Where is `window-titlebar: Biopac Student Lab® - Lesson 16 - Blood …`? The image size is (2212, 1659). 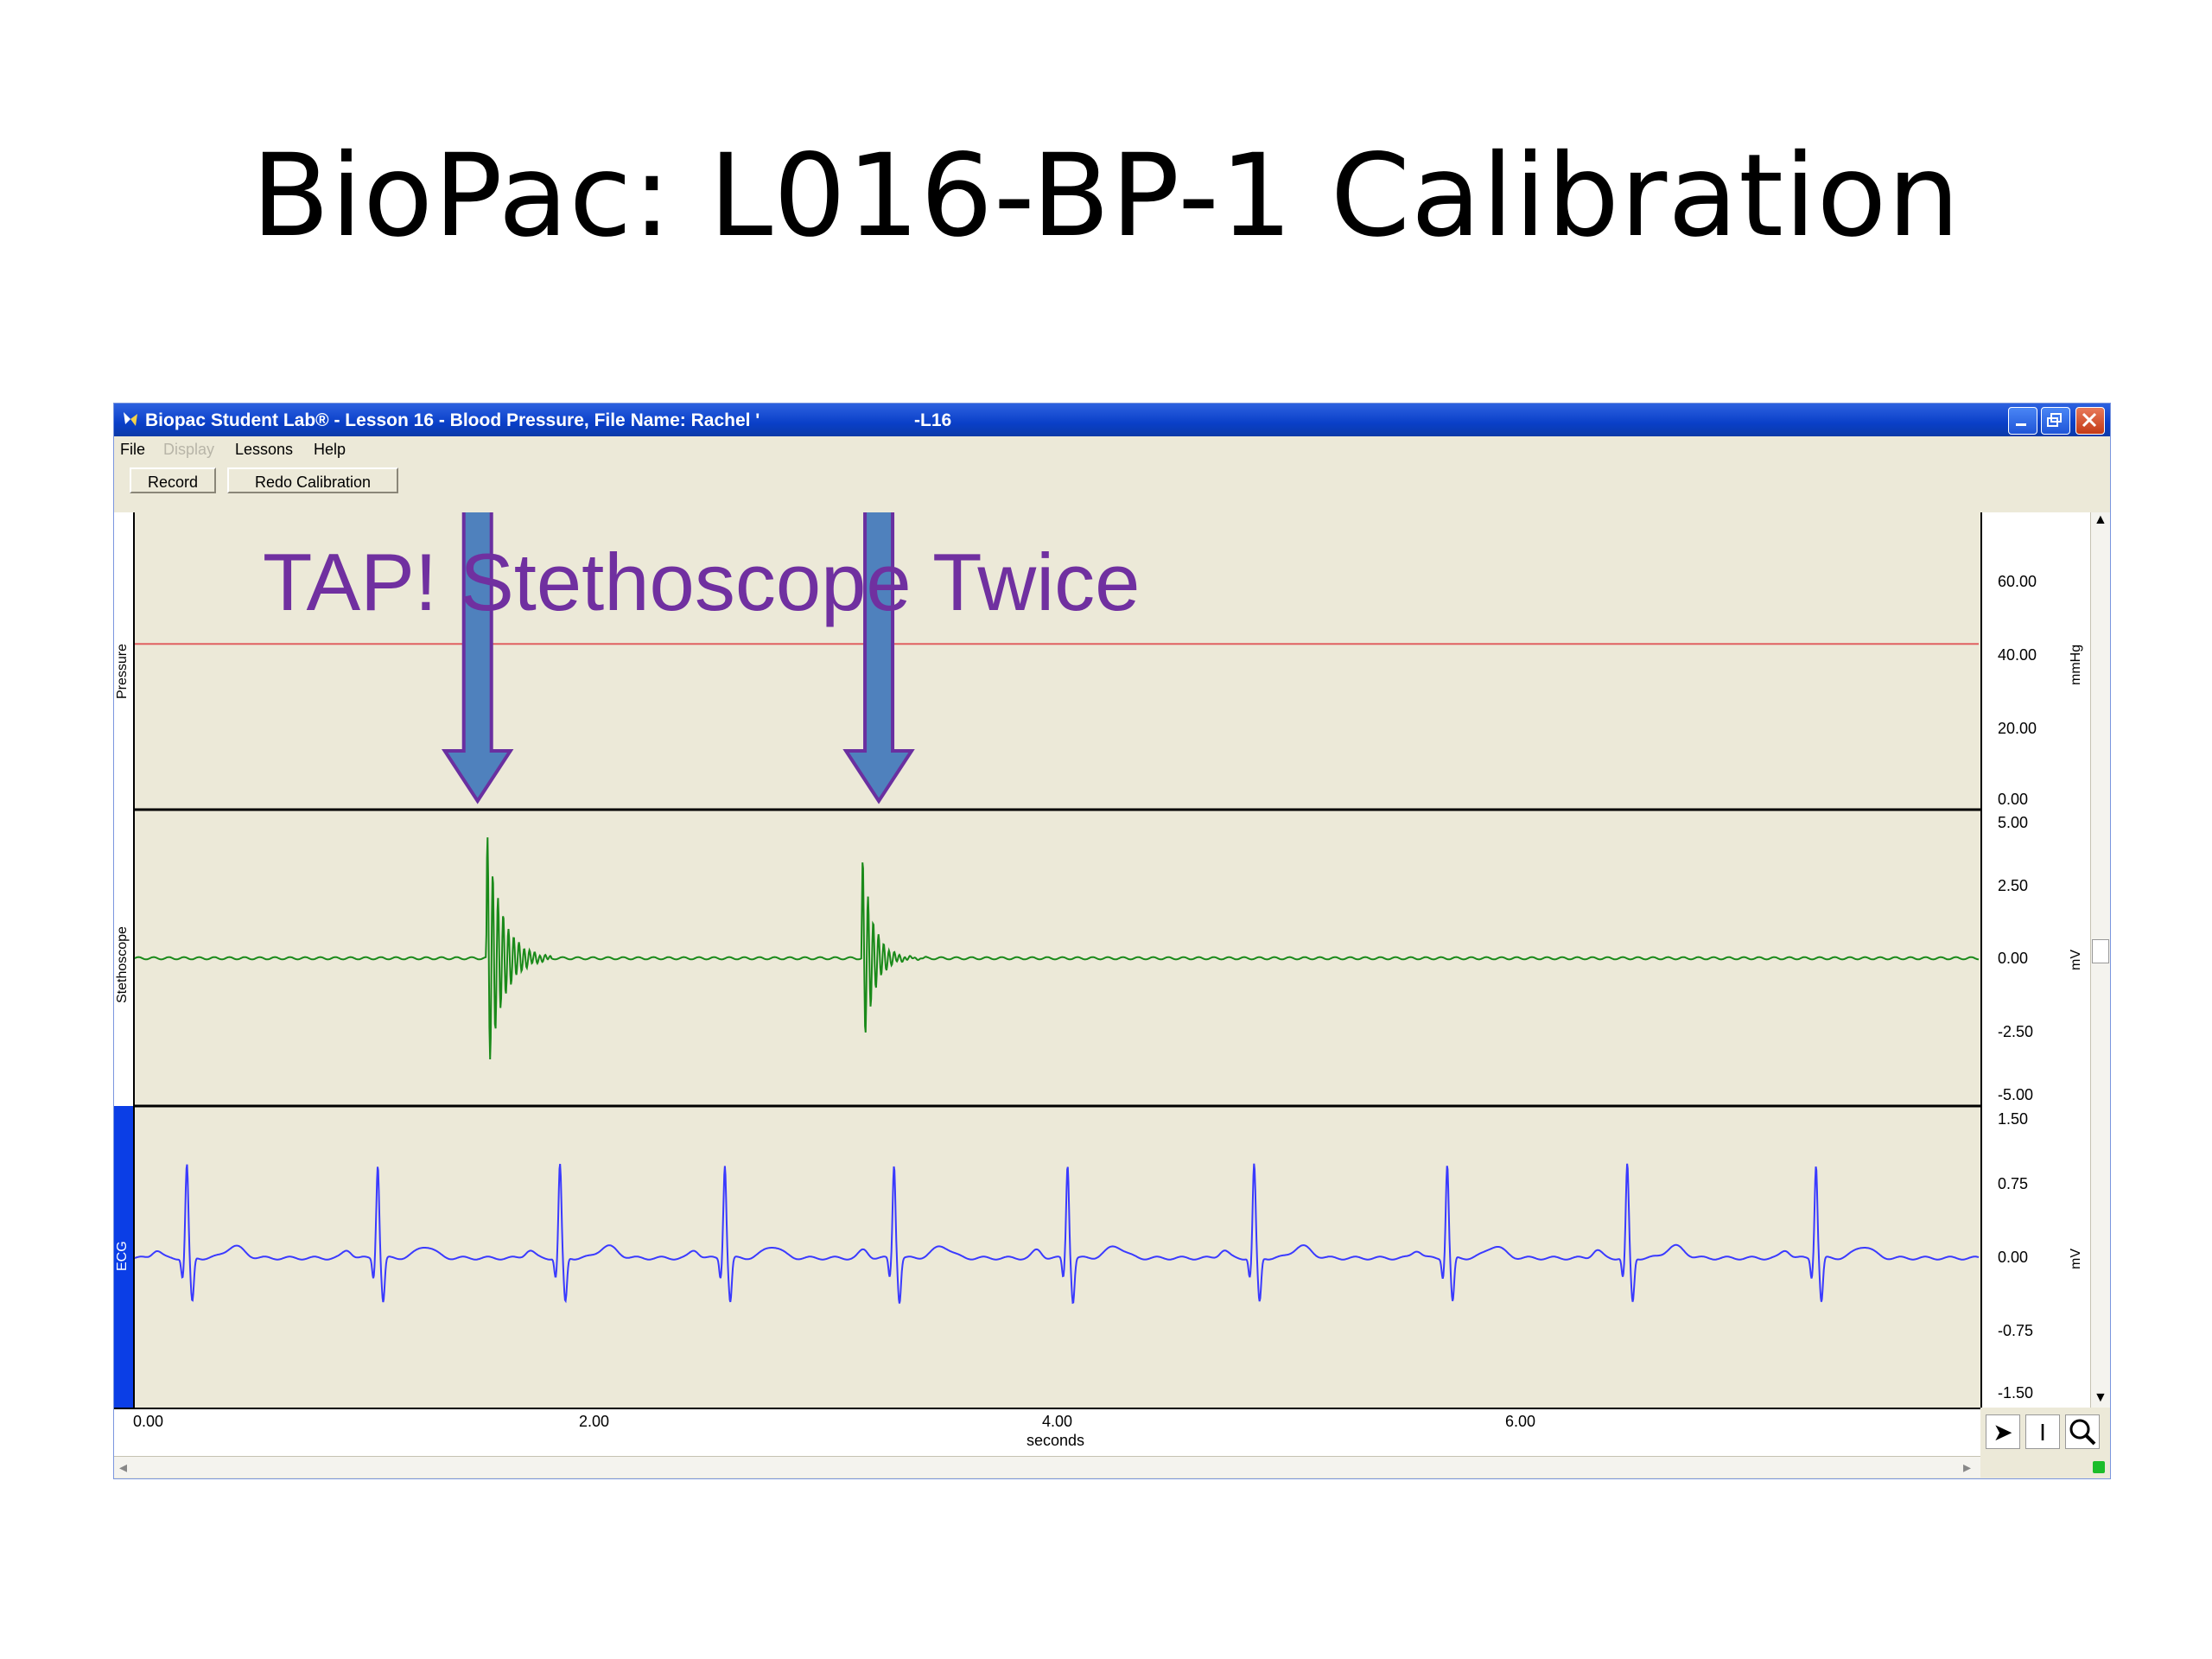 window-titlebar: Biopac Student Lab® - Lesson 16 - Blood … is located at coordinates (1112, 420).